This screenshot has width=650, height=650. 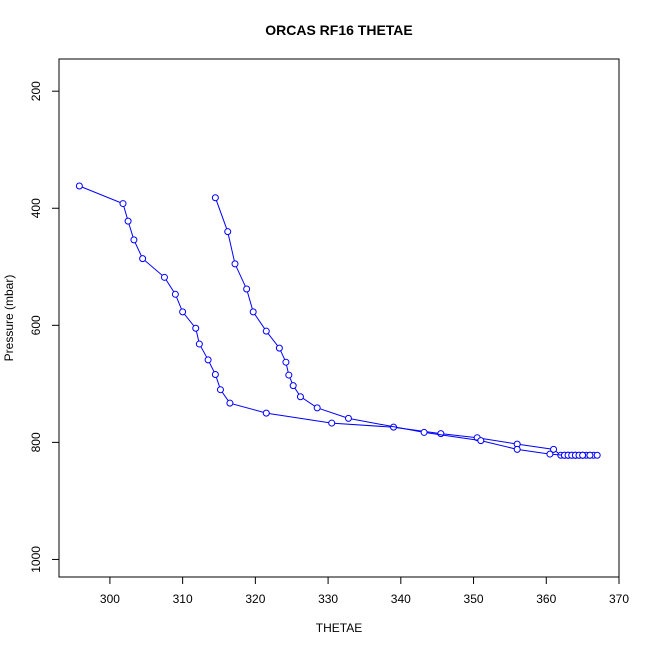 What do you see at coordinates (364, 591) in the screenshot?
I see `x-axis: 300 310 320 330 340 350 360 370` at bounding box center [364, 591].